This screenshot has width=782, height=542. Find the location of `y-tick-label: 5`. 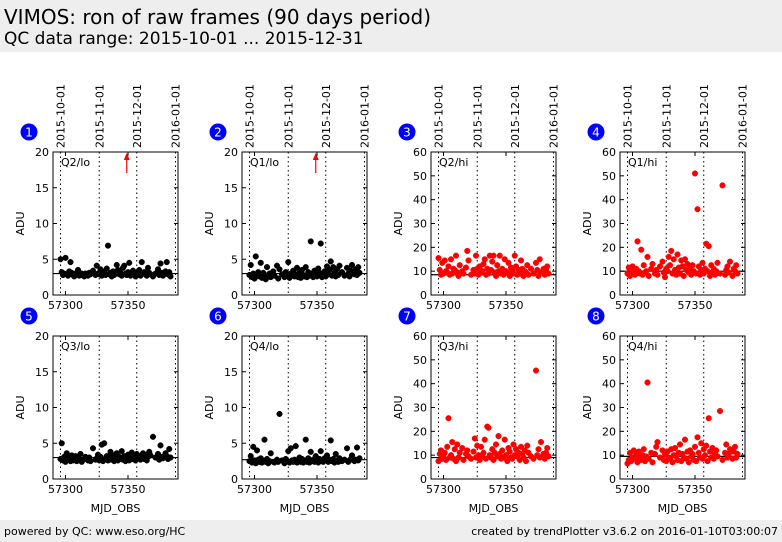

y-tick-label: 5 is located at coordinates (234, 443).